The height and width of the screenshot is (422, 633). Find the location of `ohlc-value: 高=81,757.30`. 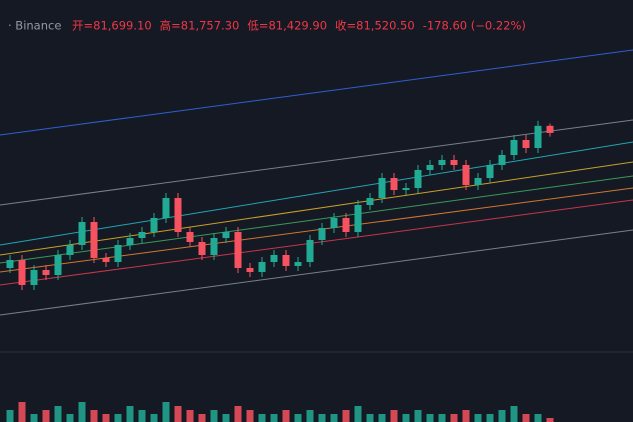

ohlc-value: 高=81,757.30 is located at coordinates (200, 26).